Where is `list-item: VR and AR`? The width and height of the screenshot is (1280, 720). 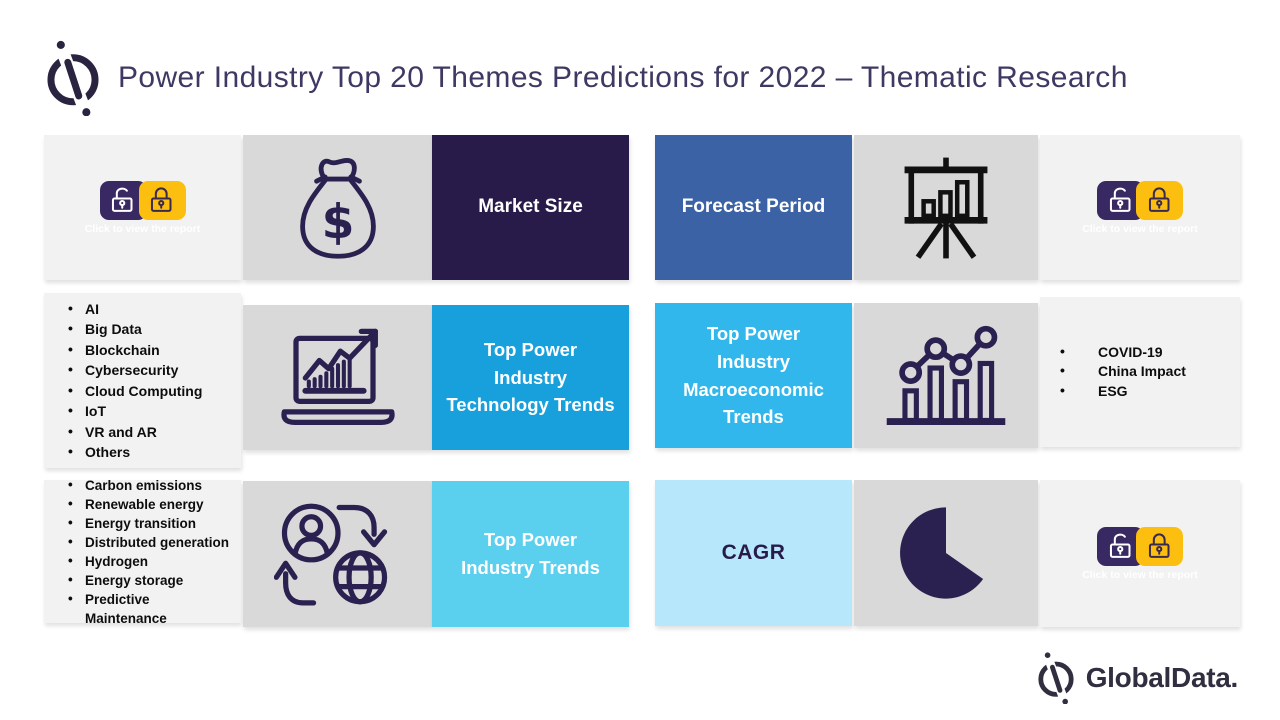
list-item: VR and AR is located at coordinates (135, 432).